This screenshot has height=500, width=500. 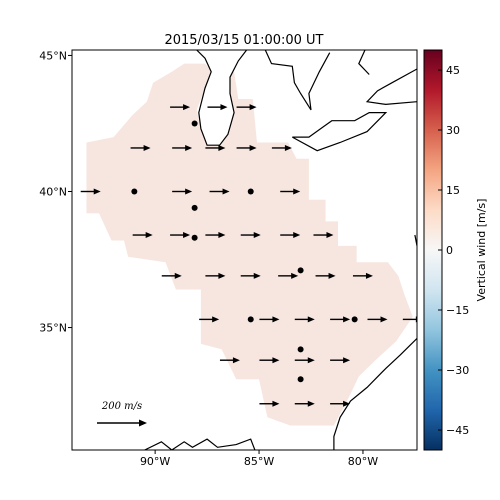 I want to click on lat-tick-label: 40°N, so click(x=53, y=191).